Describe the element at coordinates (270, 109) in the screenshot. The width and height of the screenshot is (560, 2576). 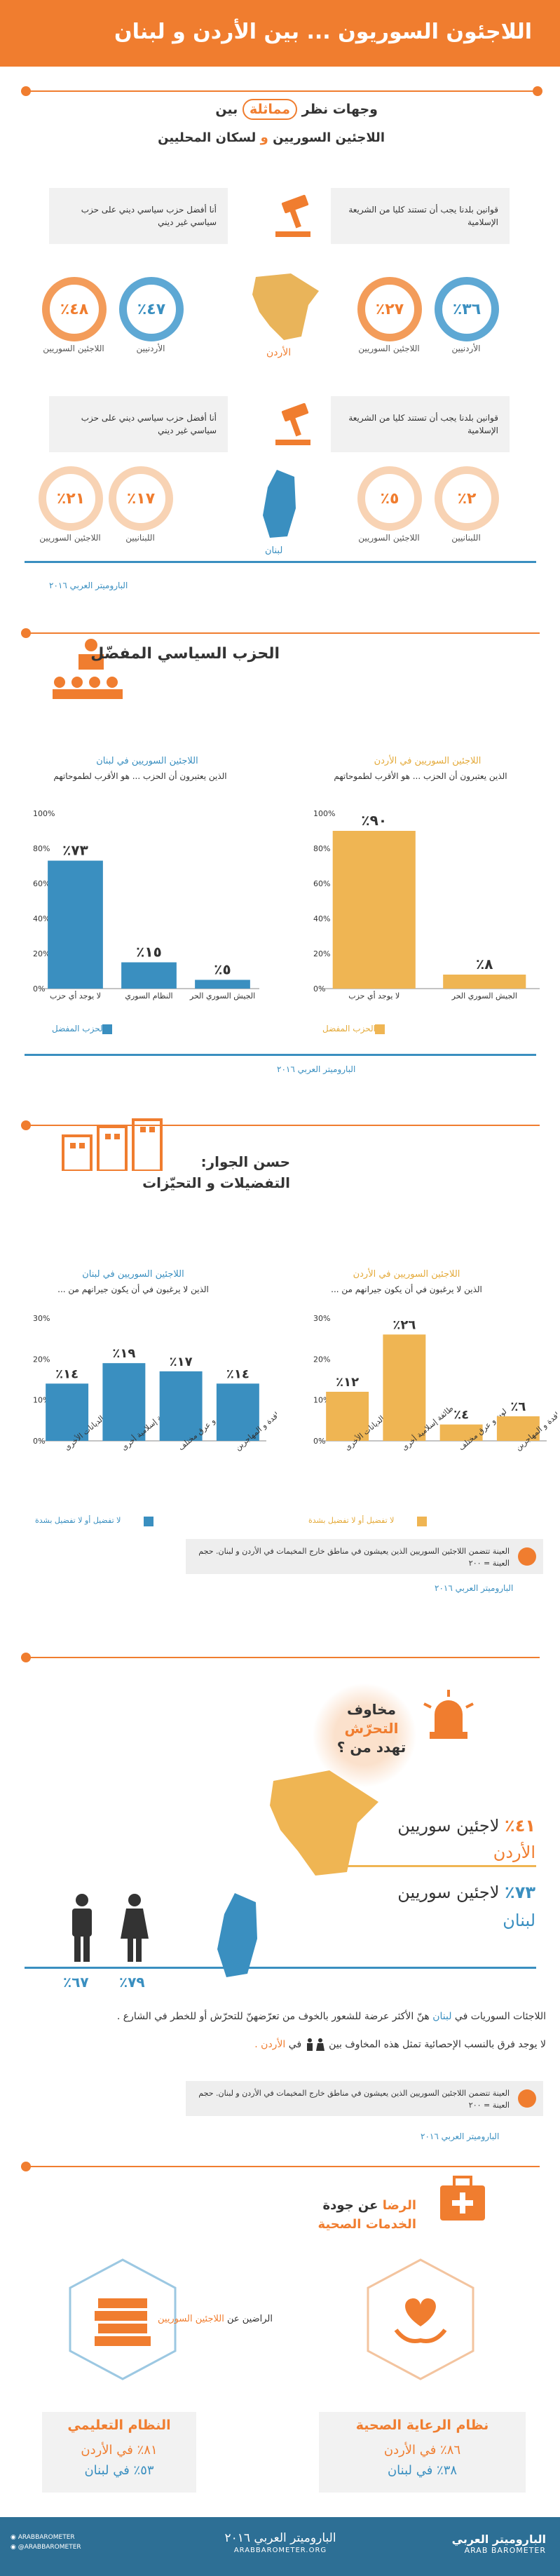
I see `title-highlight: مماثلة` at that location.